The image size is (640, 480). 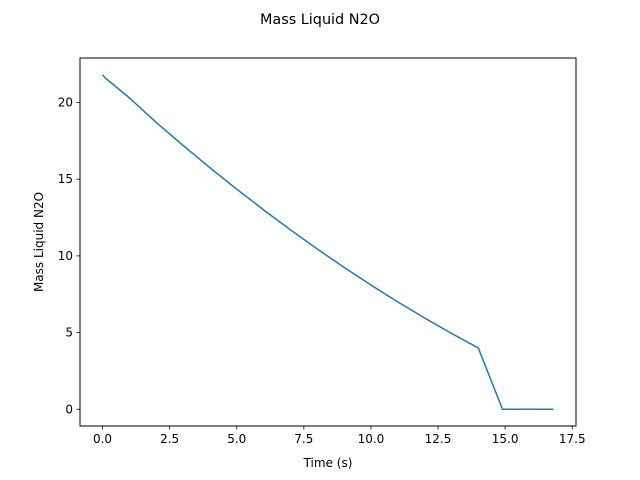 What do you see at coordinates (303, 439) in the screenshot?
I see `x-tick-label: 7.5` at bounding box center [303, 439].